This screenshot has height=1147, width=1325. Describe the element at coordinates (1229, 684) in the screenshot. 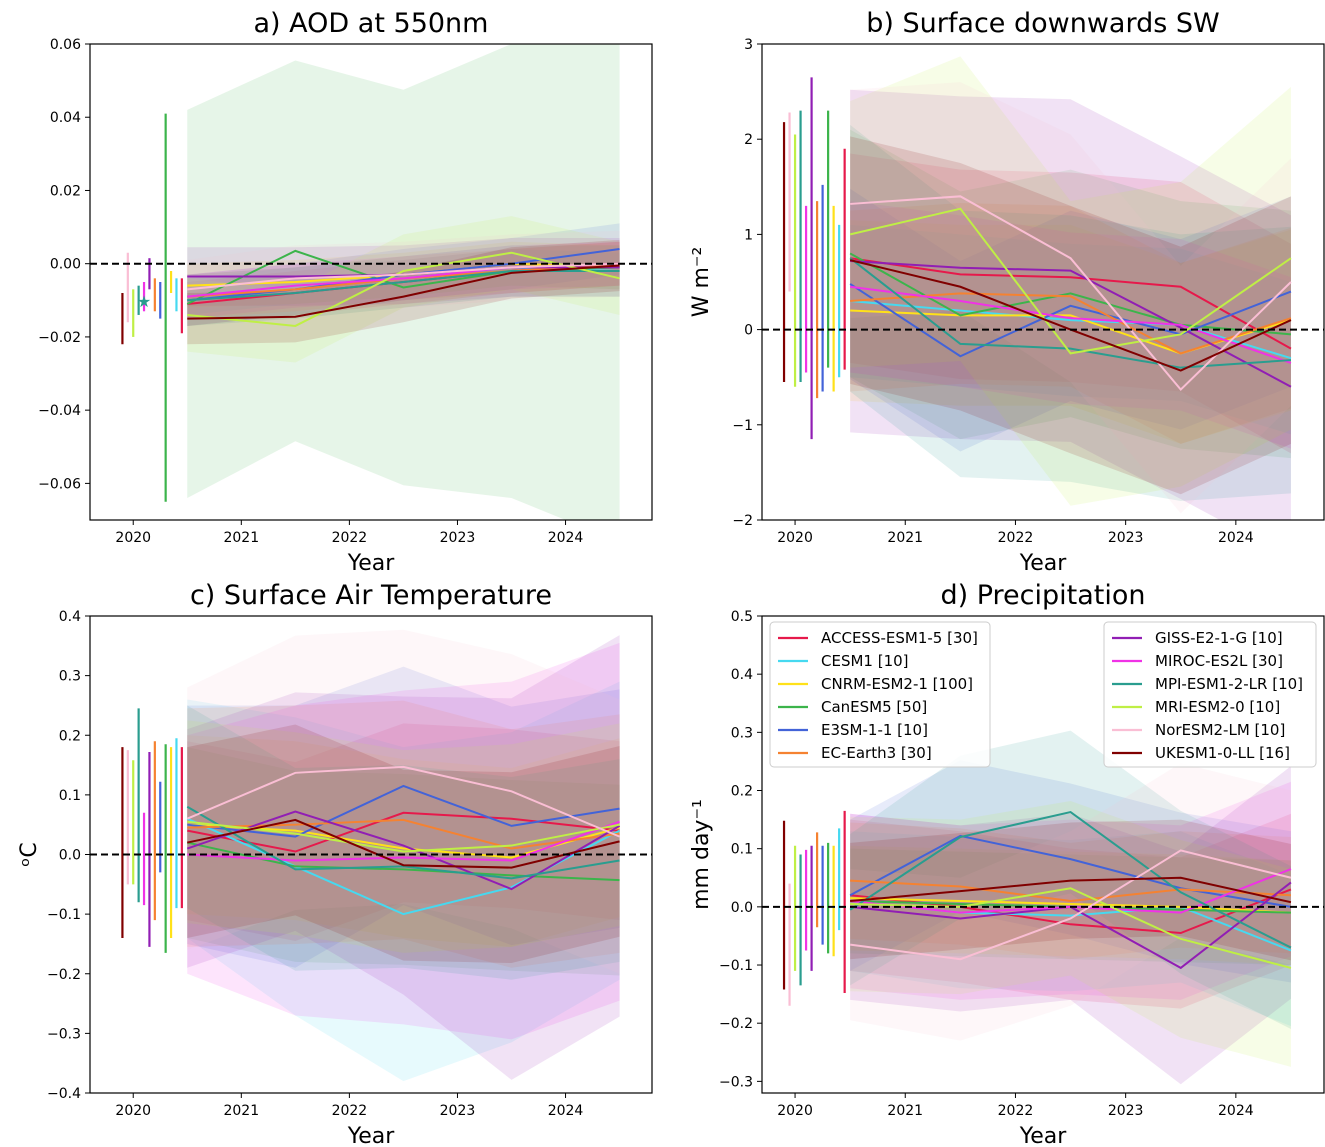

I see `legend-label: MPI-ESM1-2-LR [10]` at that location.